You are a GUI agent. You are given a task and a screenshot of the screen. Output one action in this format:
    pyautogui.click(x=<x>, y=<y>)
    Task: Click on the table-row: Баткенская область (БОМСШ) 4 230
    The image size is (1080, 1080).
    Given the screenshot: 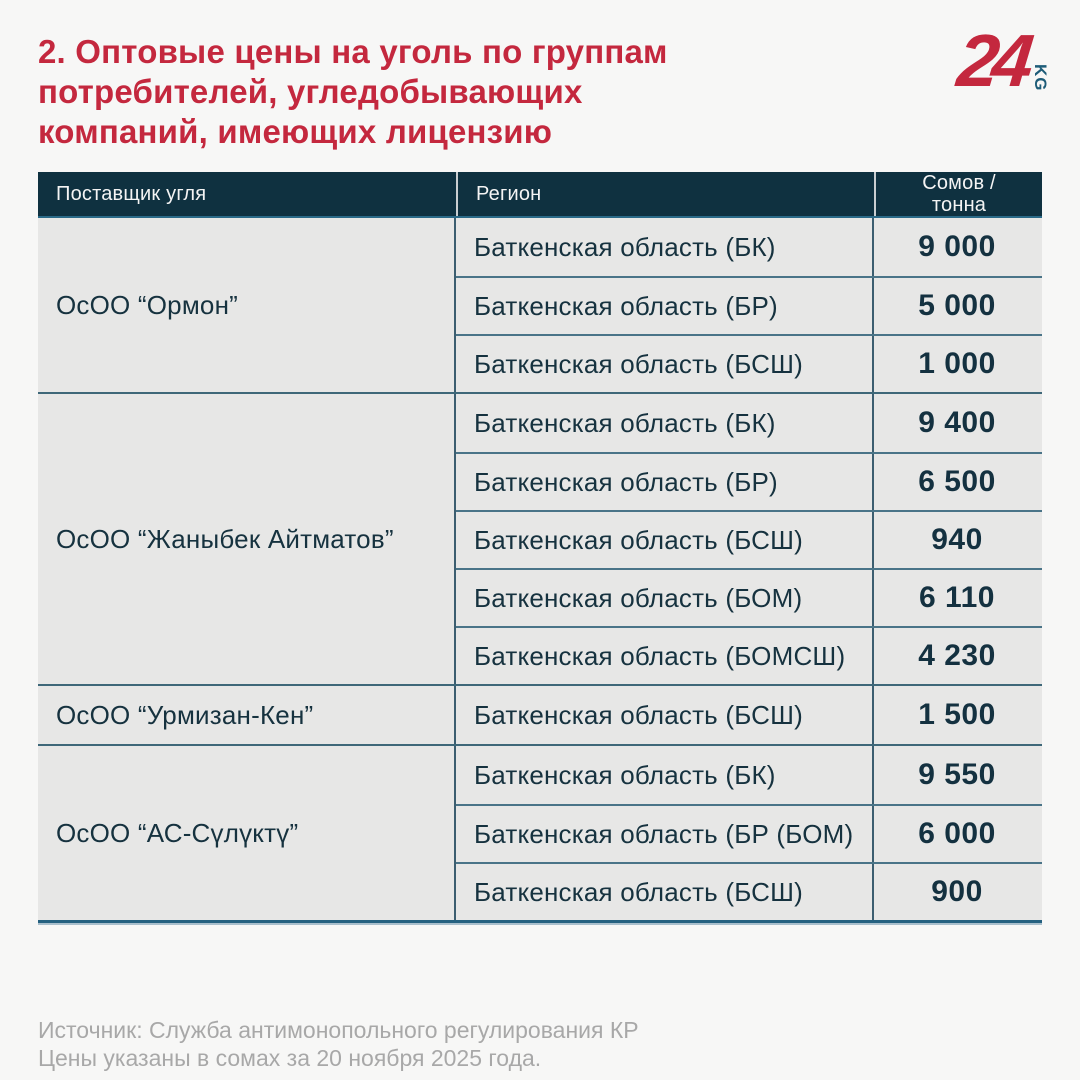 What is the action you would take?
    pyautogui.click(x=749, y=655)
    